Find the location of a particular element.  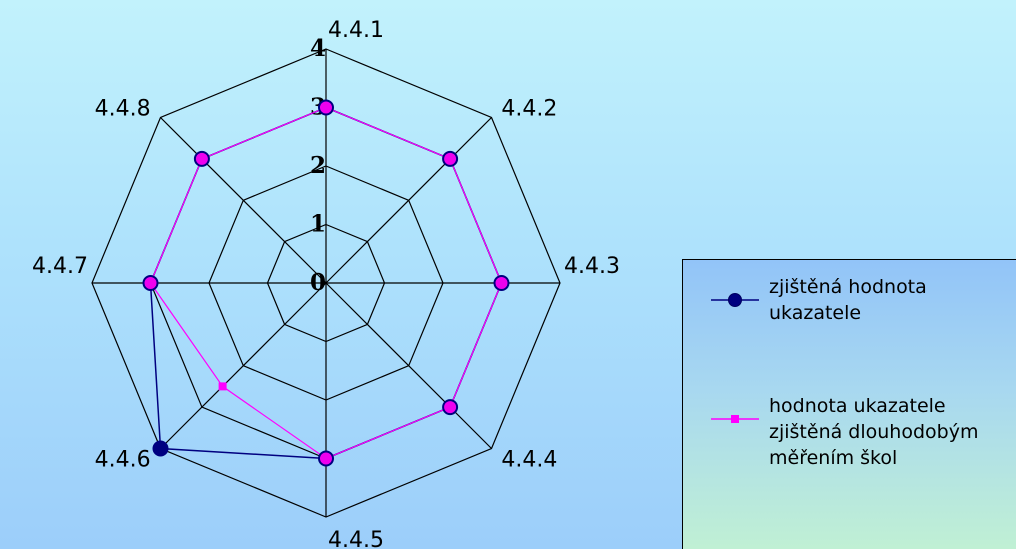

radial-tick-label: 4 is located at coordinates (318, 48).